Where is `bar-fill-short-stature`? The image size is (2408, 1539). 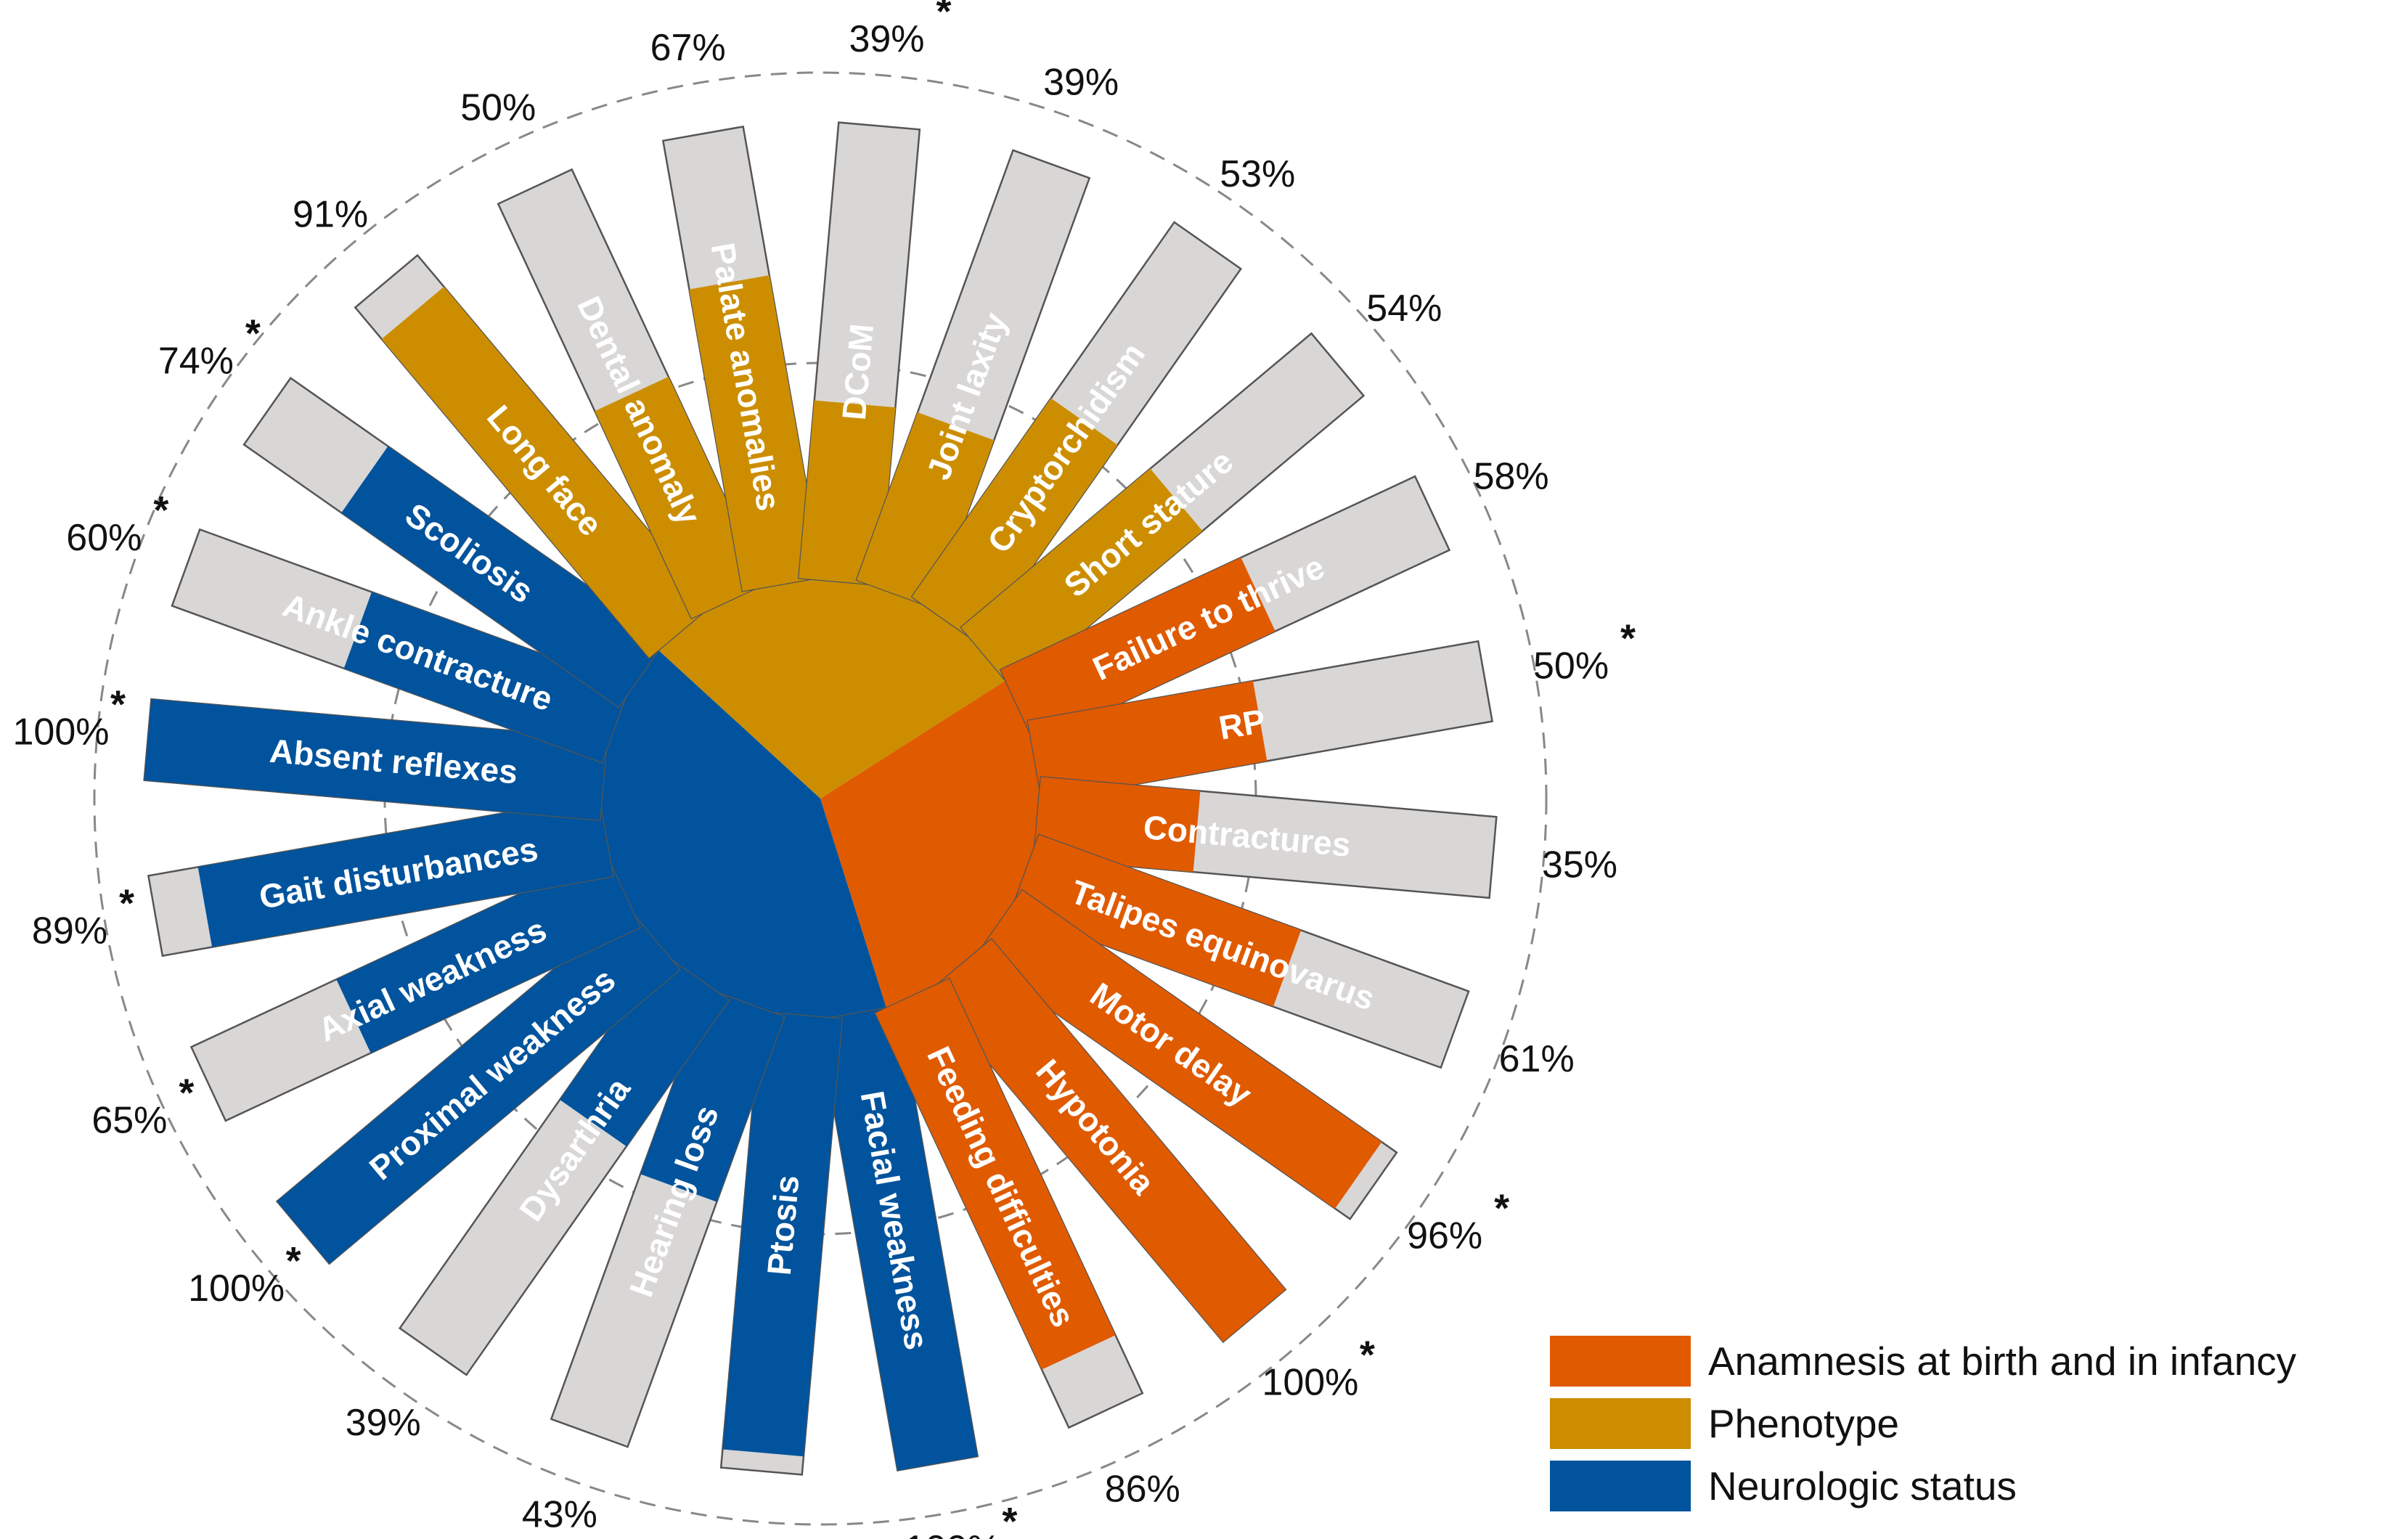
bar-fill-short-stature is located at coordinates (1082, 579).